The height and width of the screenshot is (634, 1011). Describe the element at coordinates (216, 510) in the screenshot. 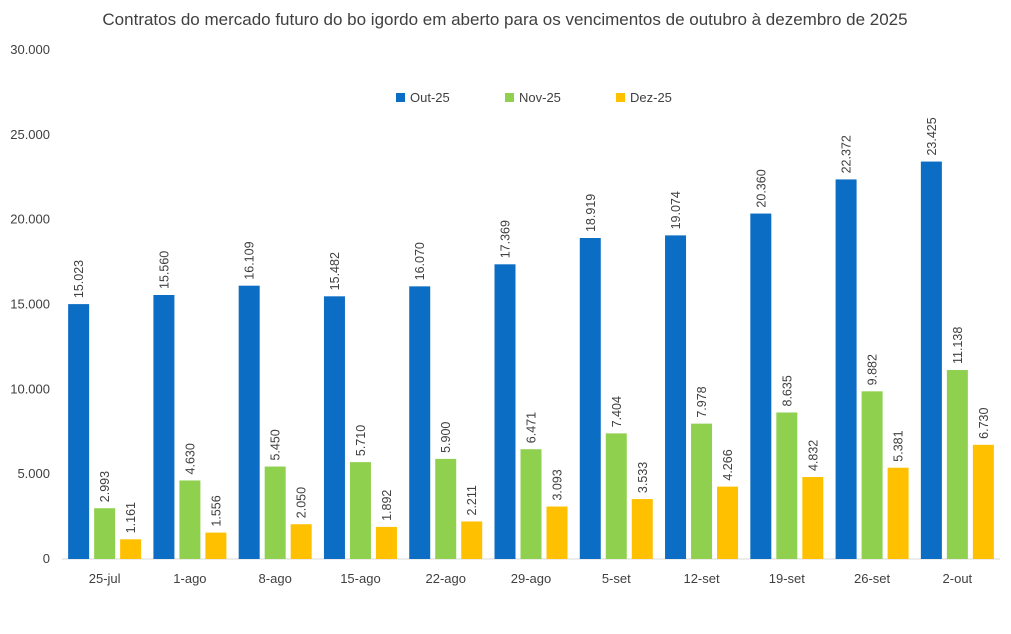

I see `data-label: 1.556` at that location.